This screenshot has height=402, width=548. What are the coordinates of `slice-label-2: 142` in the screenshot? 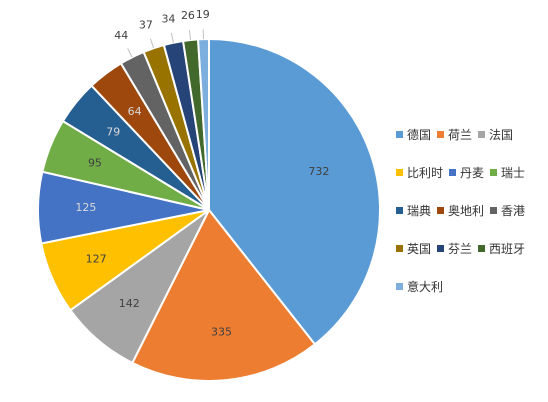 It's located at (129, 303).